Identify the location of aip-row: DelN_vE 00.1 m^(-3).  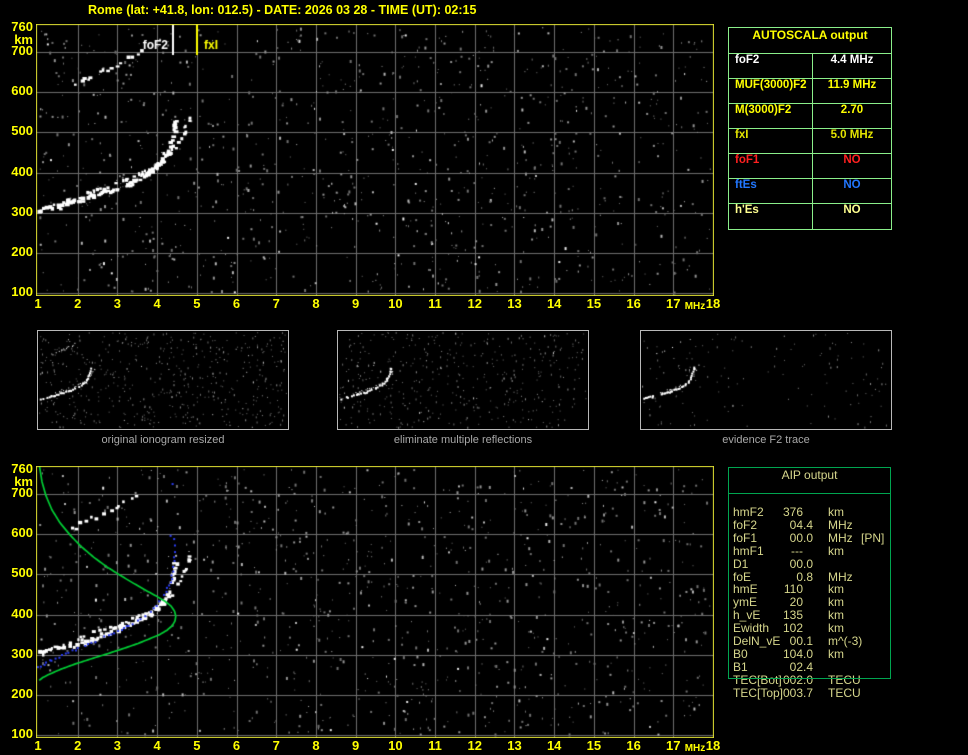
(813, 641).